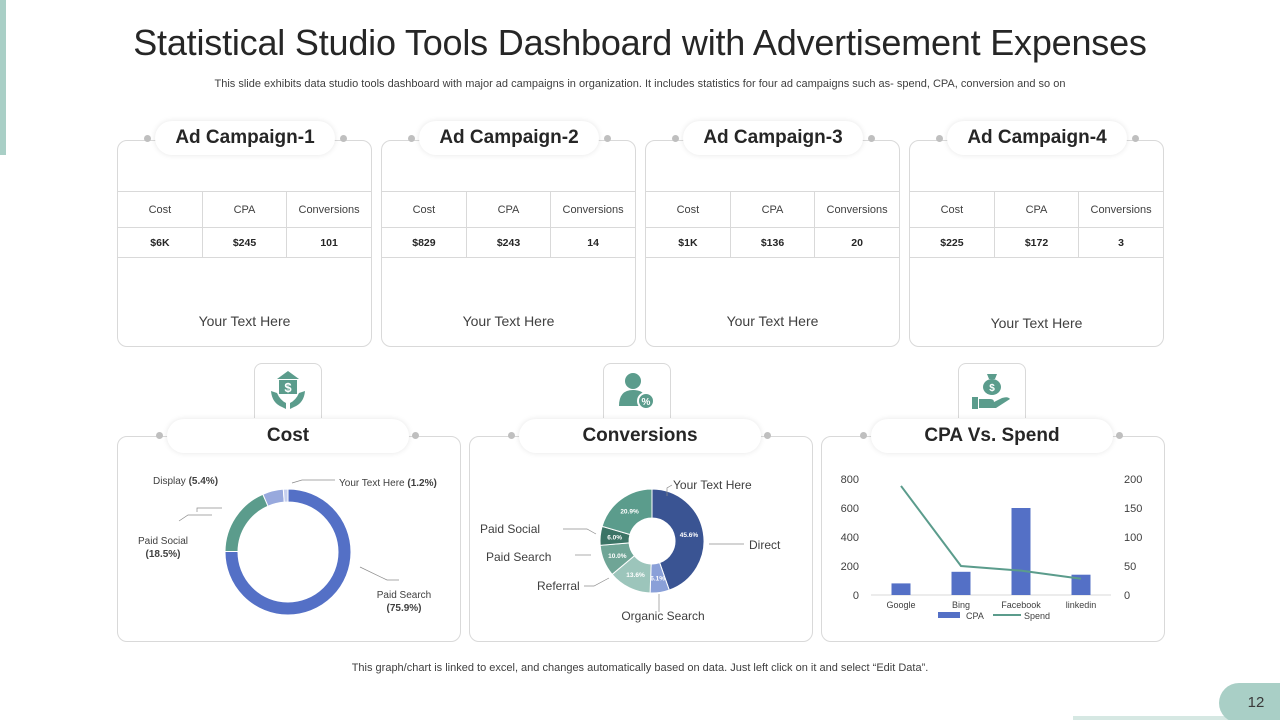 The image size is (1280, 720). What do you see at coordinates (1127, 596) in the screenshot?
I see `y-right-tick-label: 0` at bounding box center [1127, 596].